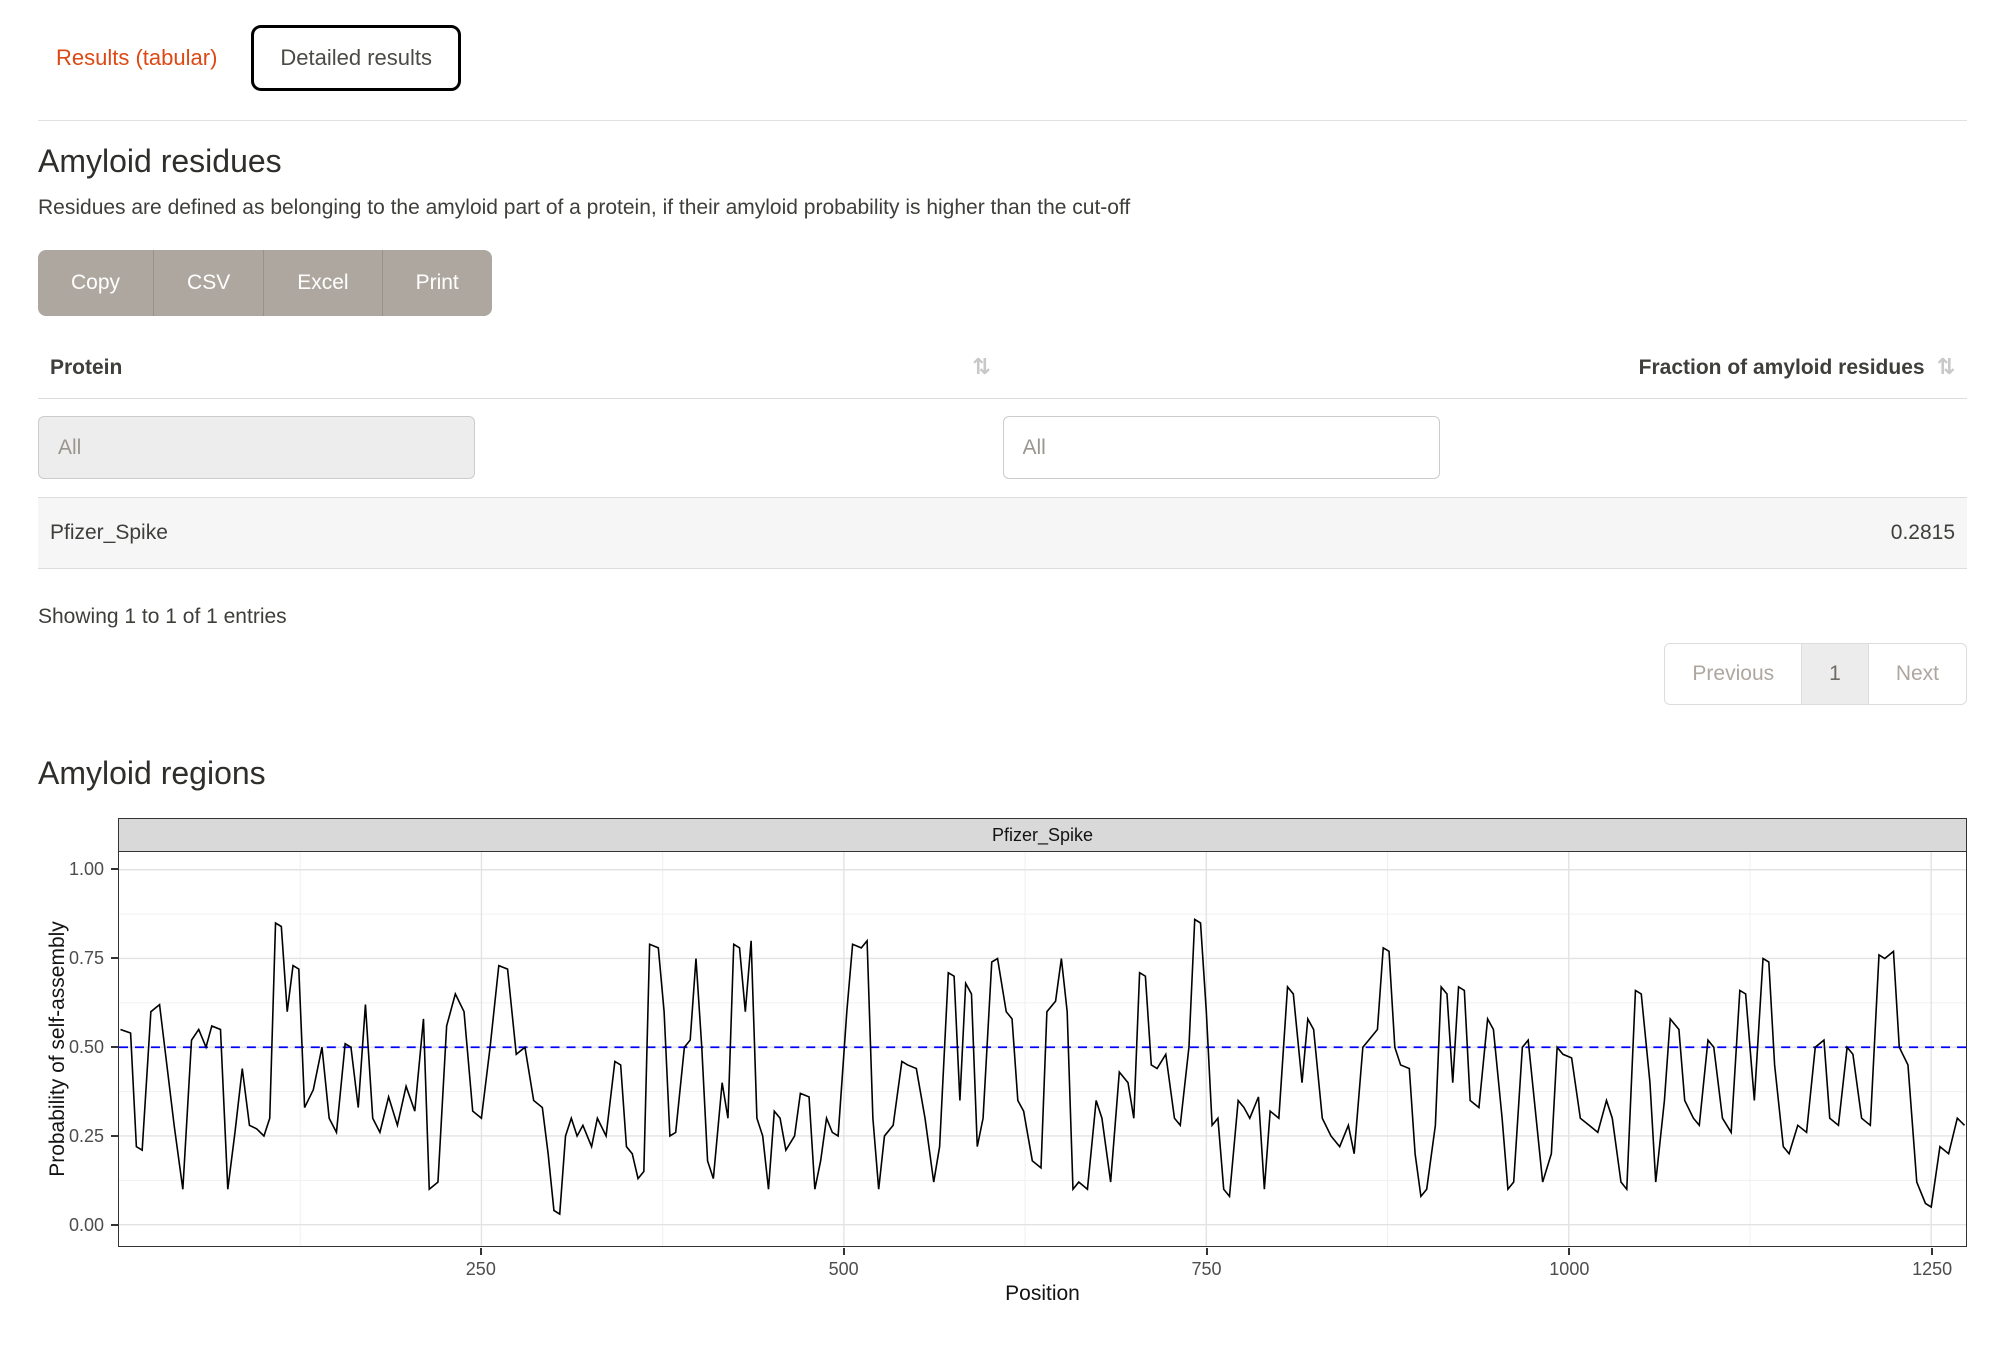  I want to click on x-tick-label: 1250, so click(1932, 1269).